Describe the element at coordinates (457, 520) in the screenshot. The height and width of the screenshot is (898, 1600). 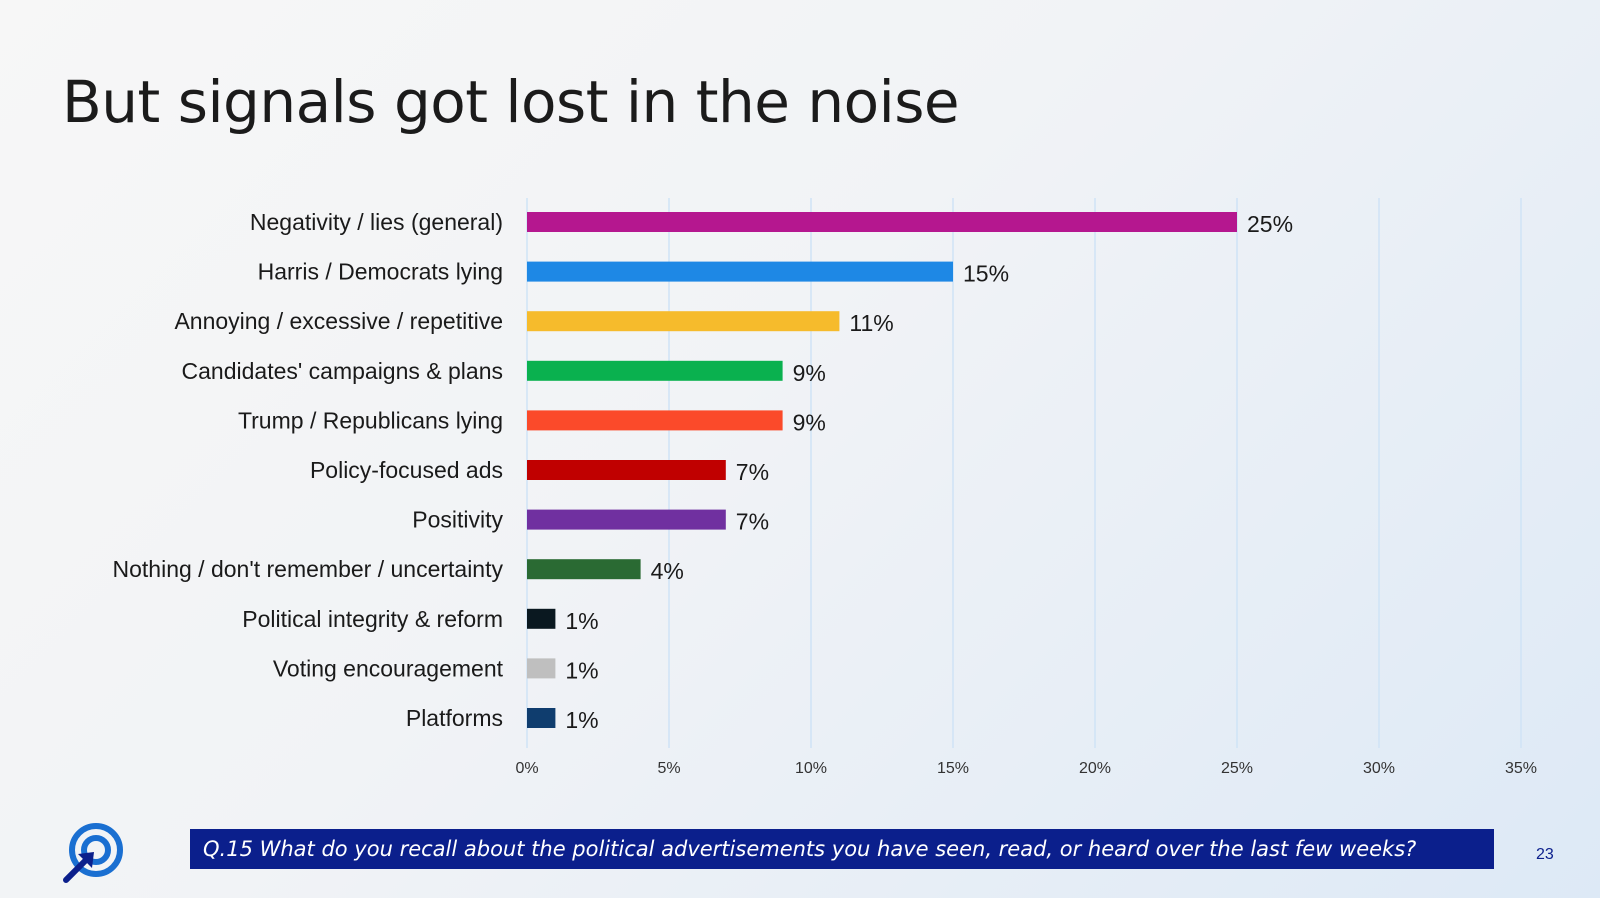
I see `category-label: Positivity` at that location.